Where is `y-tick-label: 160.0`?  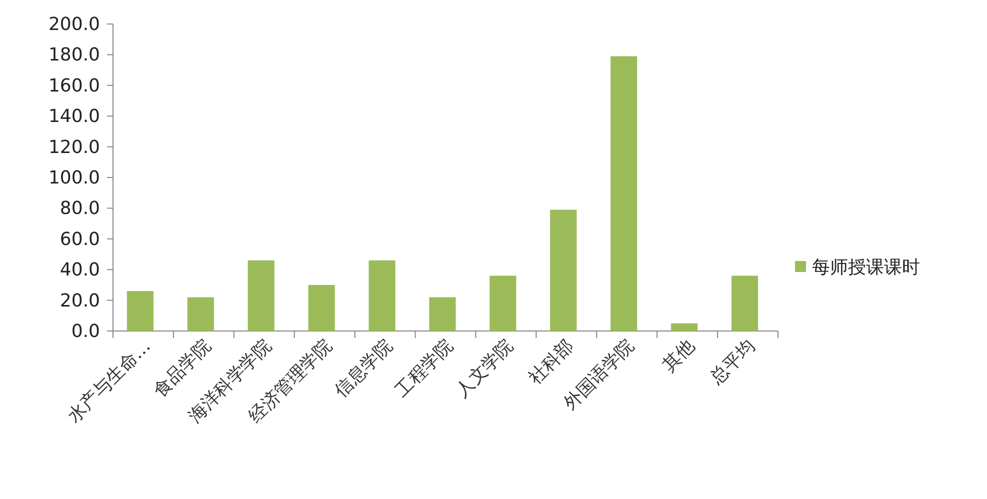
y-tick-label: 160.0 is located at coordinates (74, 85).